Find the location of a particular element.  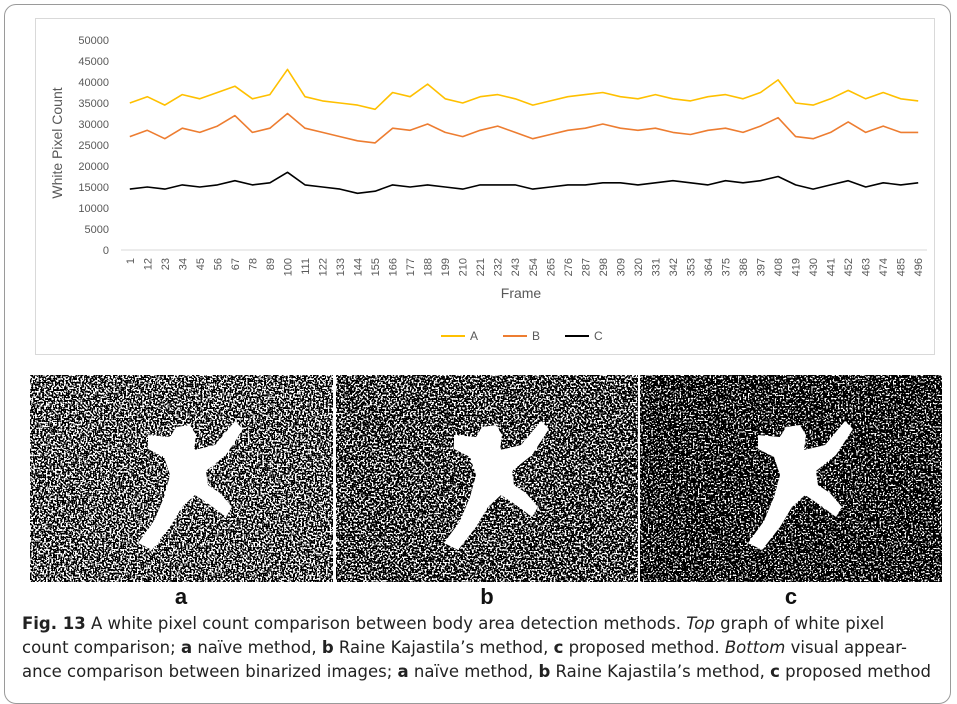

caption-text: graph of white pixel is located at coordinates (799, 623).